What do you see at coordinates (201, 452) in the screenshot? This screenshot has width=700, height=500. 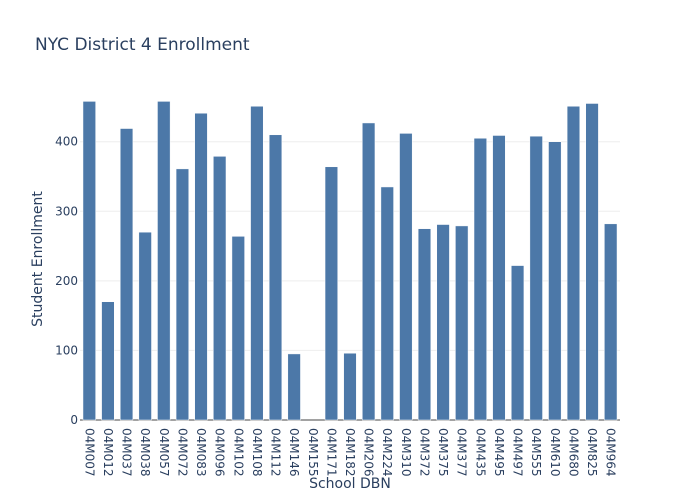 I see `x-tick-label: 04M083` at bounding box center [201, 452].